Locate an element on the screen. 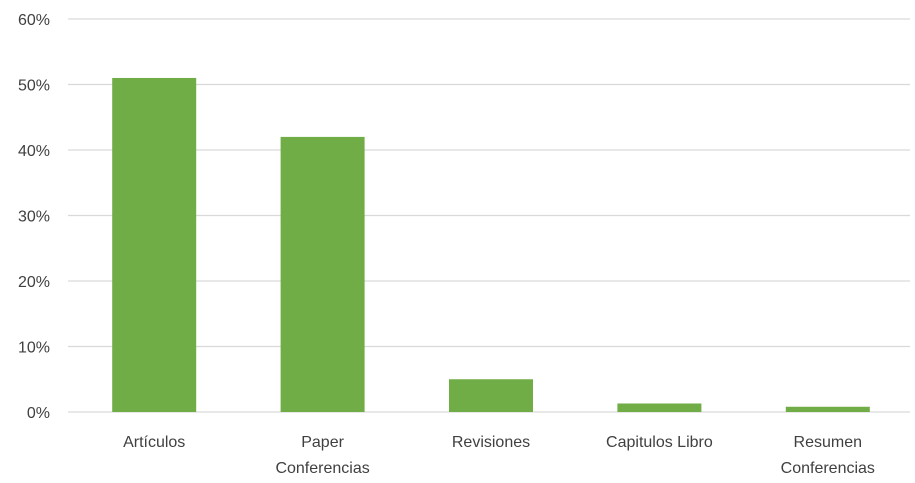 The height and width of the screenshot is (483, 915). y-axis-tick-labels: 0% 10% 20% 30% 40% 50% 60% is located at coordinates (34, 217).